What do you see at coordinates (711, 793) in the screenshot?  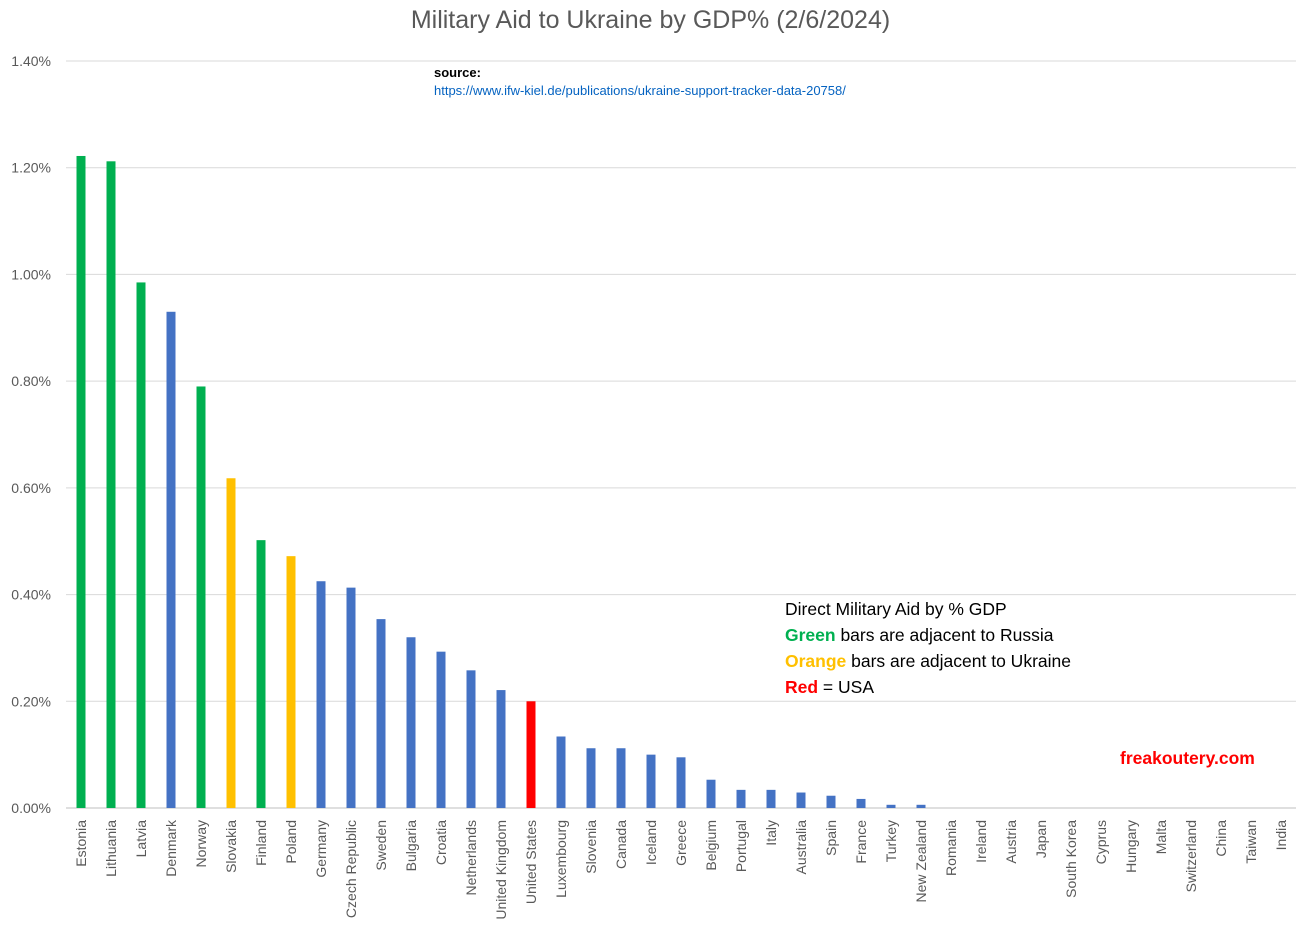 I see `bar-belgium` at bounding box center [711, 793].